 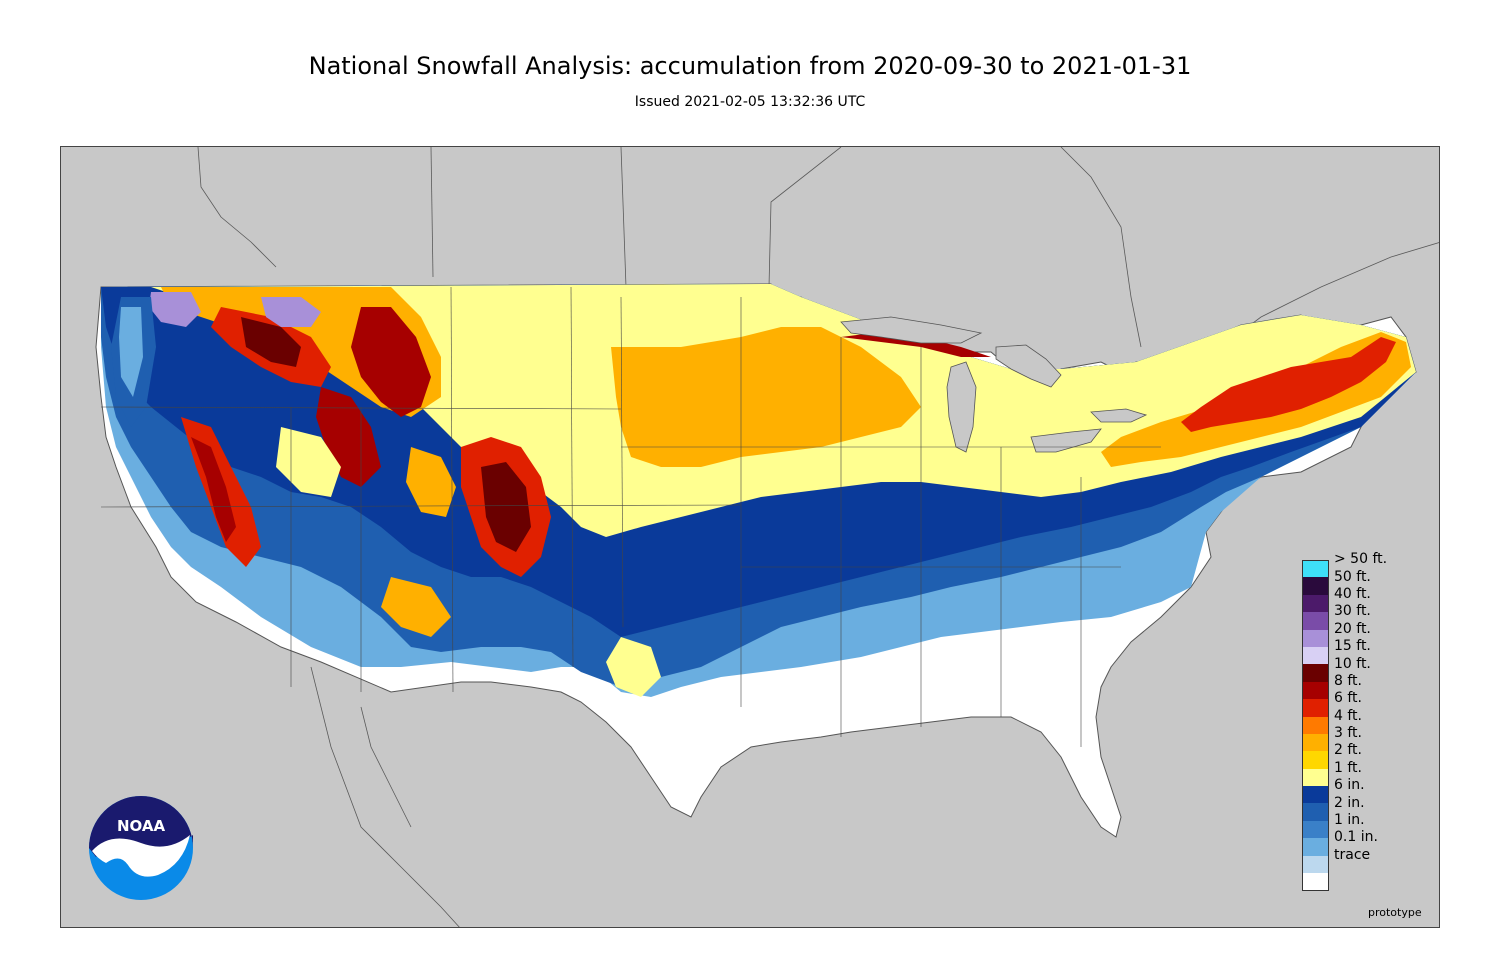 What do you see at coordinates (1348, 733) in the screenshot?
I see `legend-label: 3 ft.` at bounding box center [1348, 733].